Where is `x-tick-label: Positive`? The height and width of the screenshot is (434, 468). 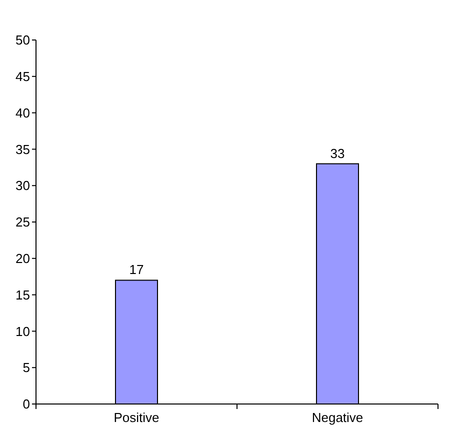
x-tick-label: Positive is located at coordinates (137, 417).